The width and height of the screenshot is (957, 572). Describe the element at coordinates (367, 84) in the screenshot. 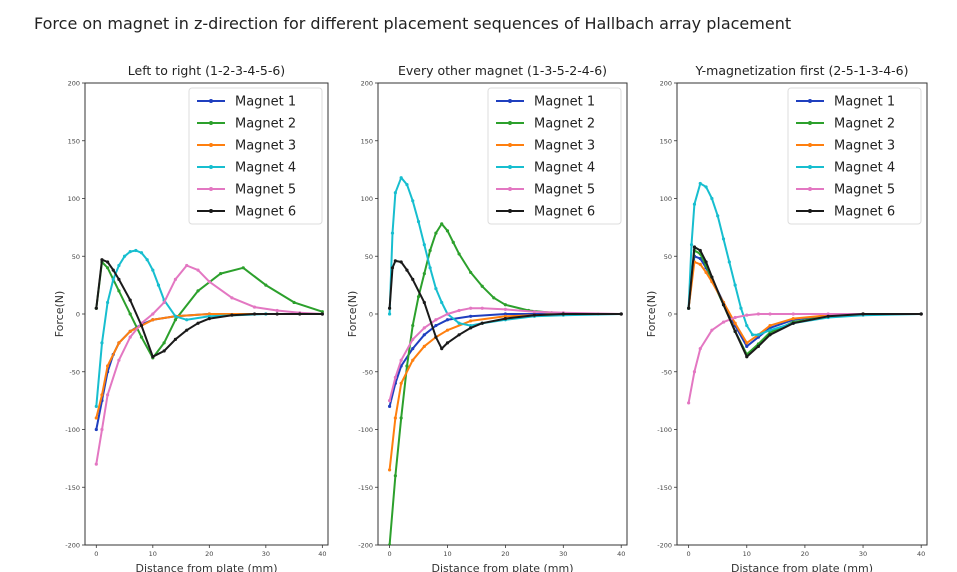

I see `y-tick-label: 200` at that location.